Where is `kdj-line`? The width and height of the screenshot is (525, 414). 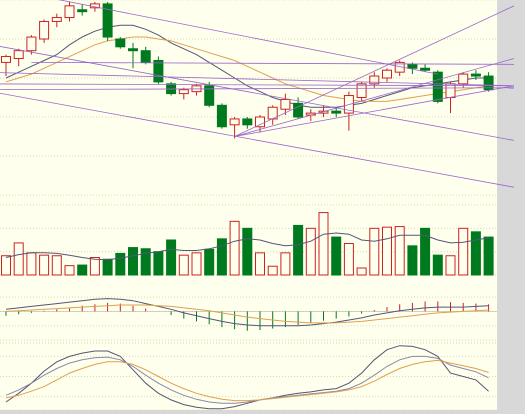 kdj-line is located at coordinates (247, 377).